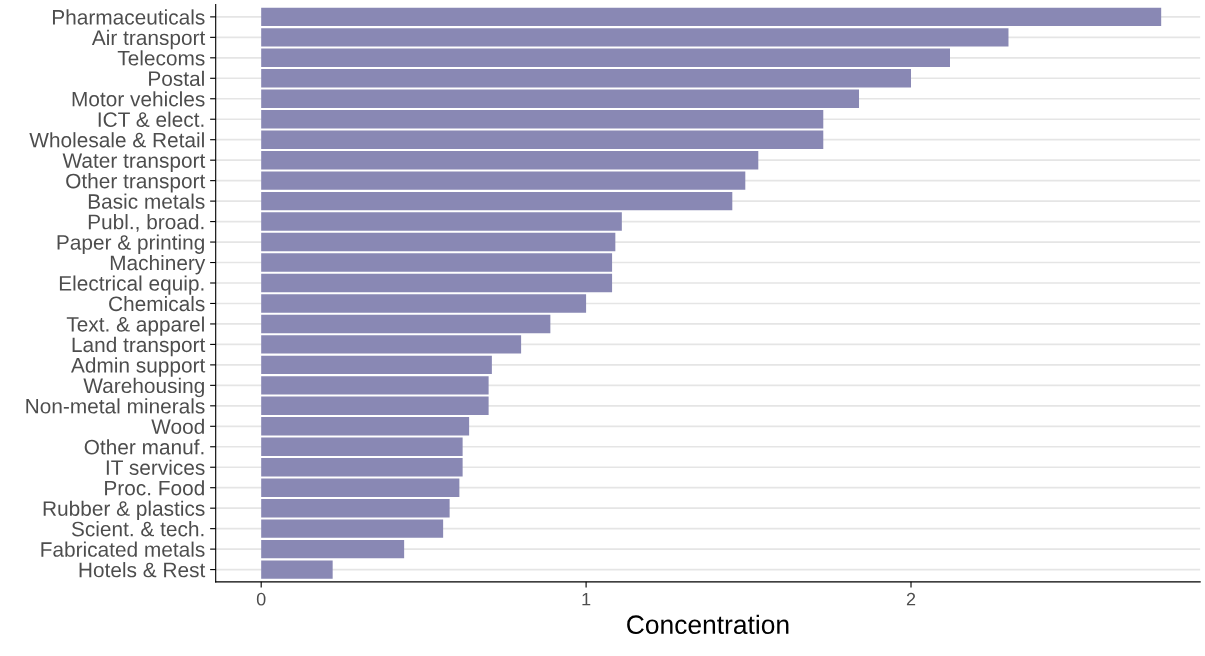 The image size is (1205, 656). I want to click on y-tick-label: Pharmaceuticals, so click(128, 17).